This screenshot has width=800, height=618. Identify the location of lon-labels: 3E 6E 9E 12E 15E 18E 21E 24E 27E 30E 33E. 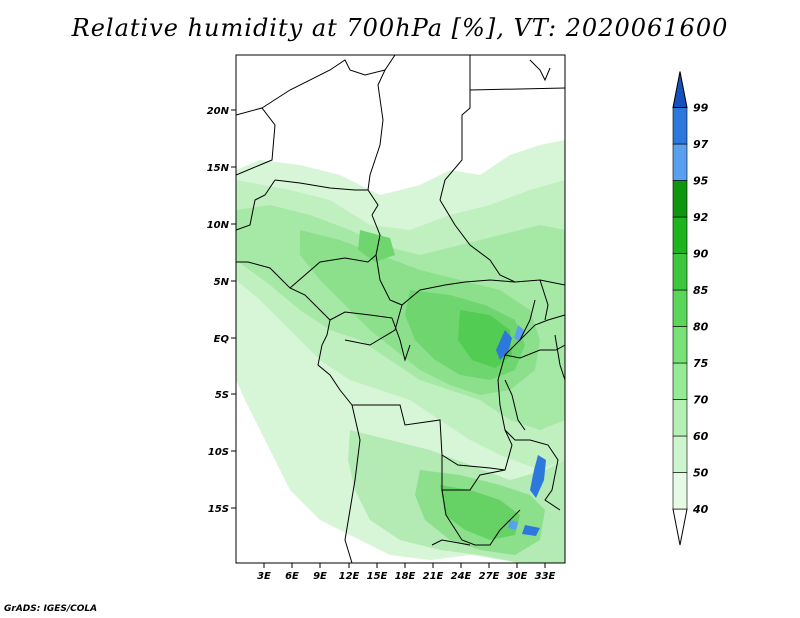
(406, 576).